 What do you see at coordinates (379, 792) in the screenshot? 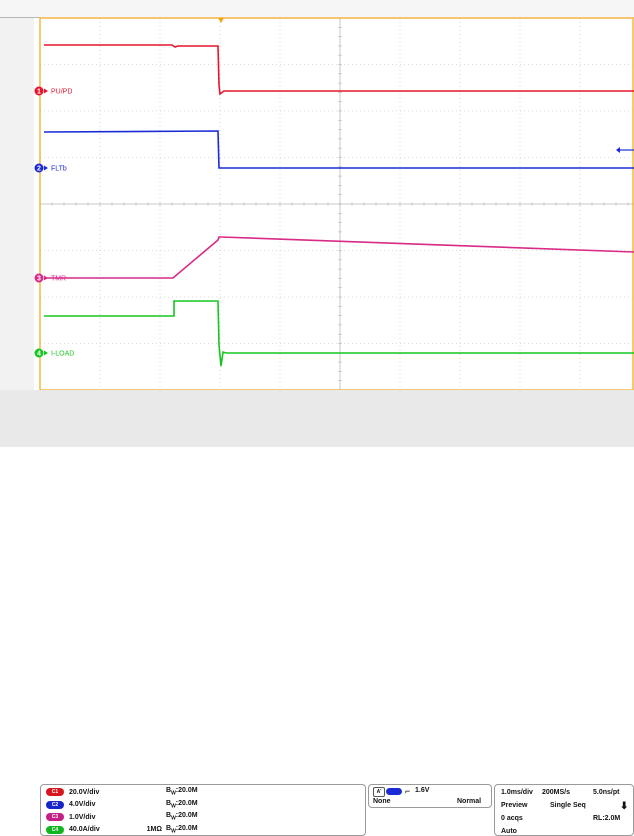
I see `trigger-source-badge: A'` at bounding box center [379, 792].